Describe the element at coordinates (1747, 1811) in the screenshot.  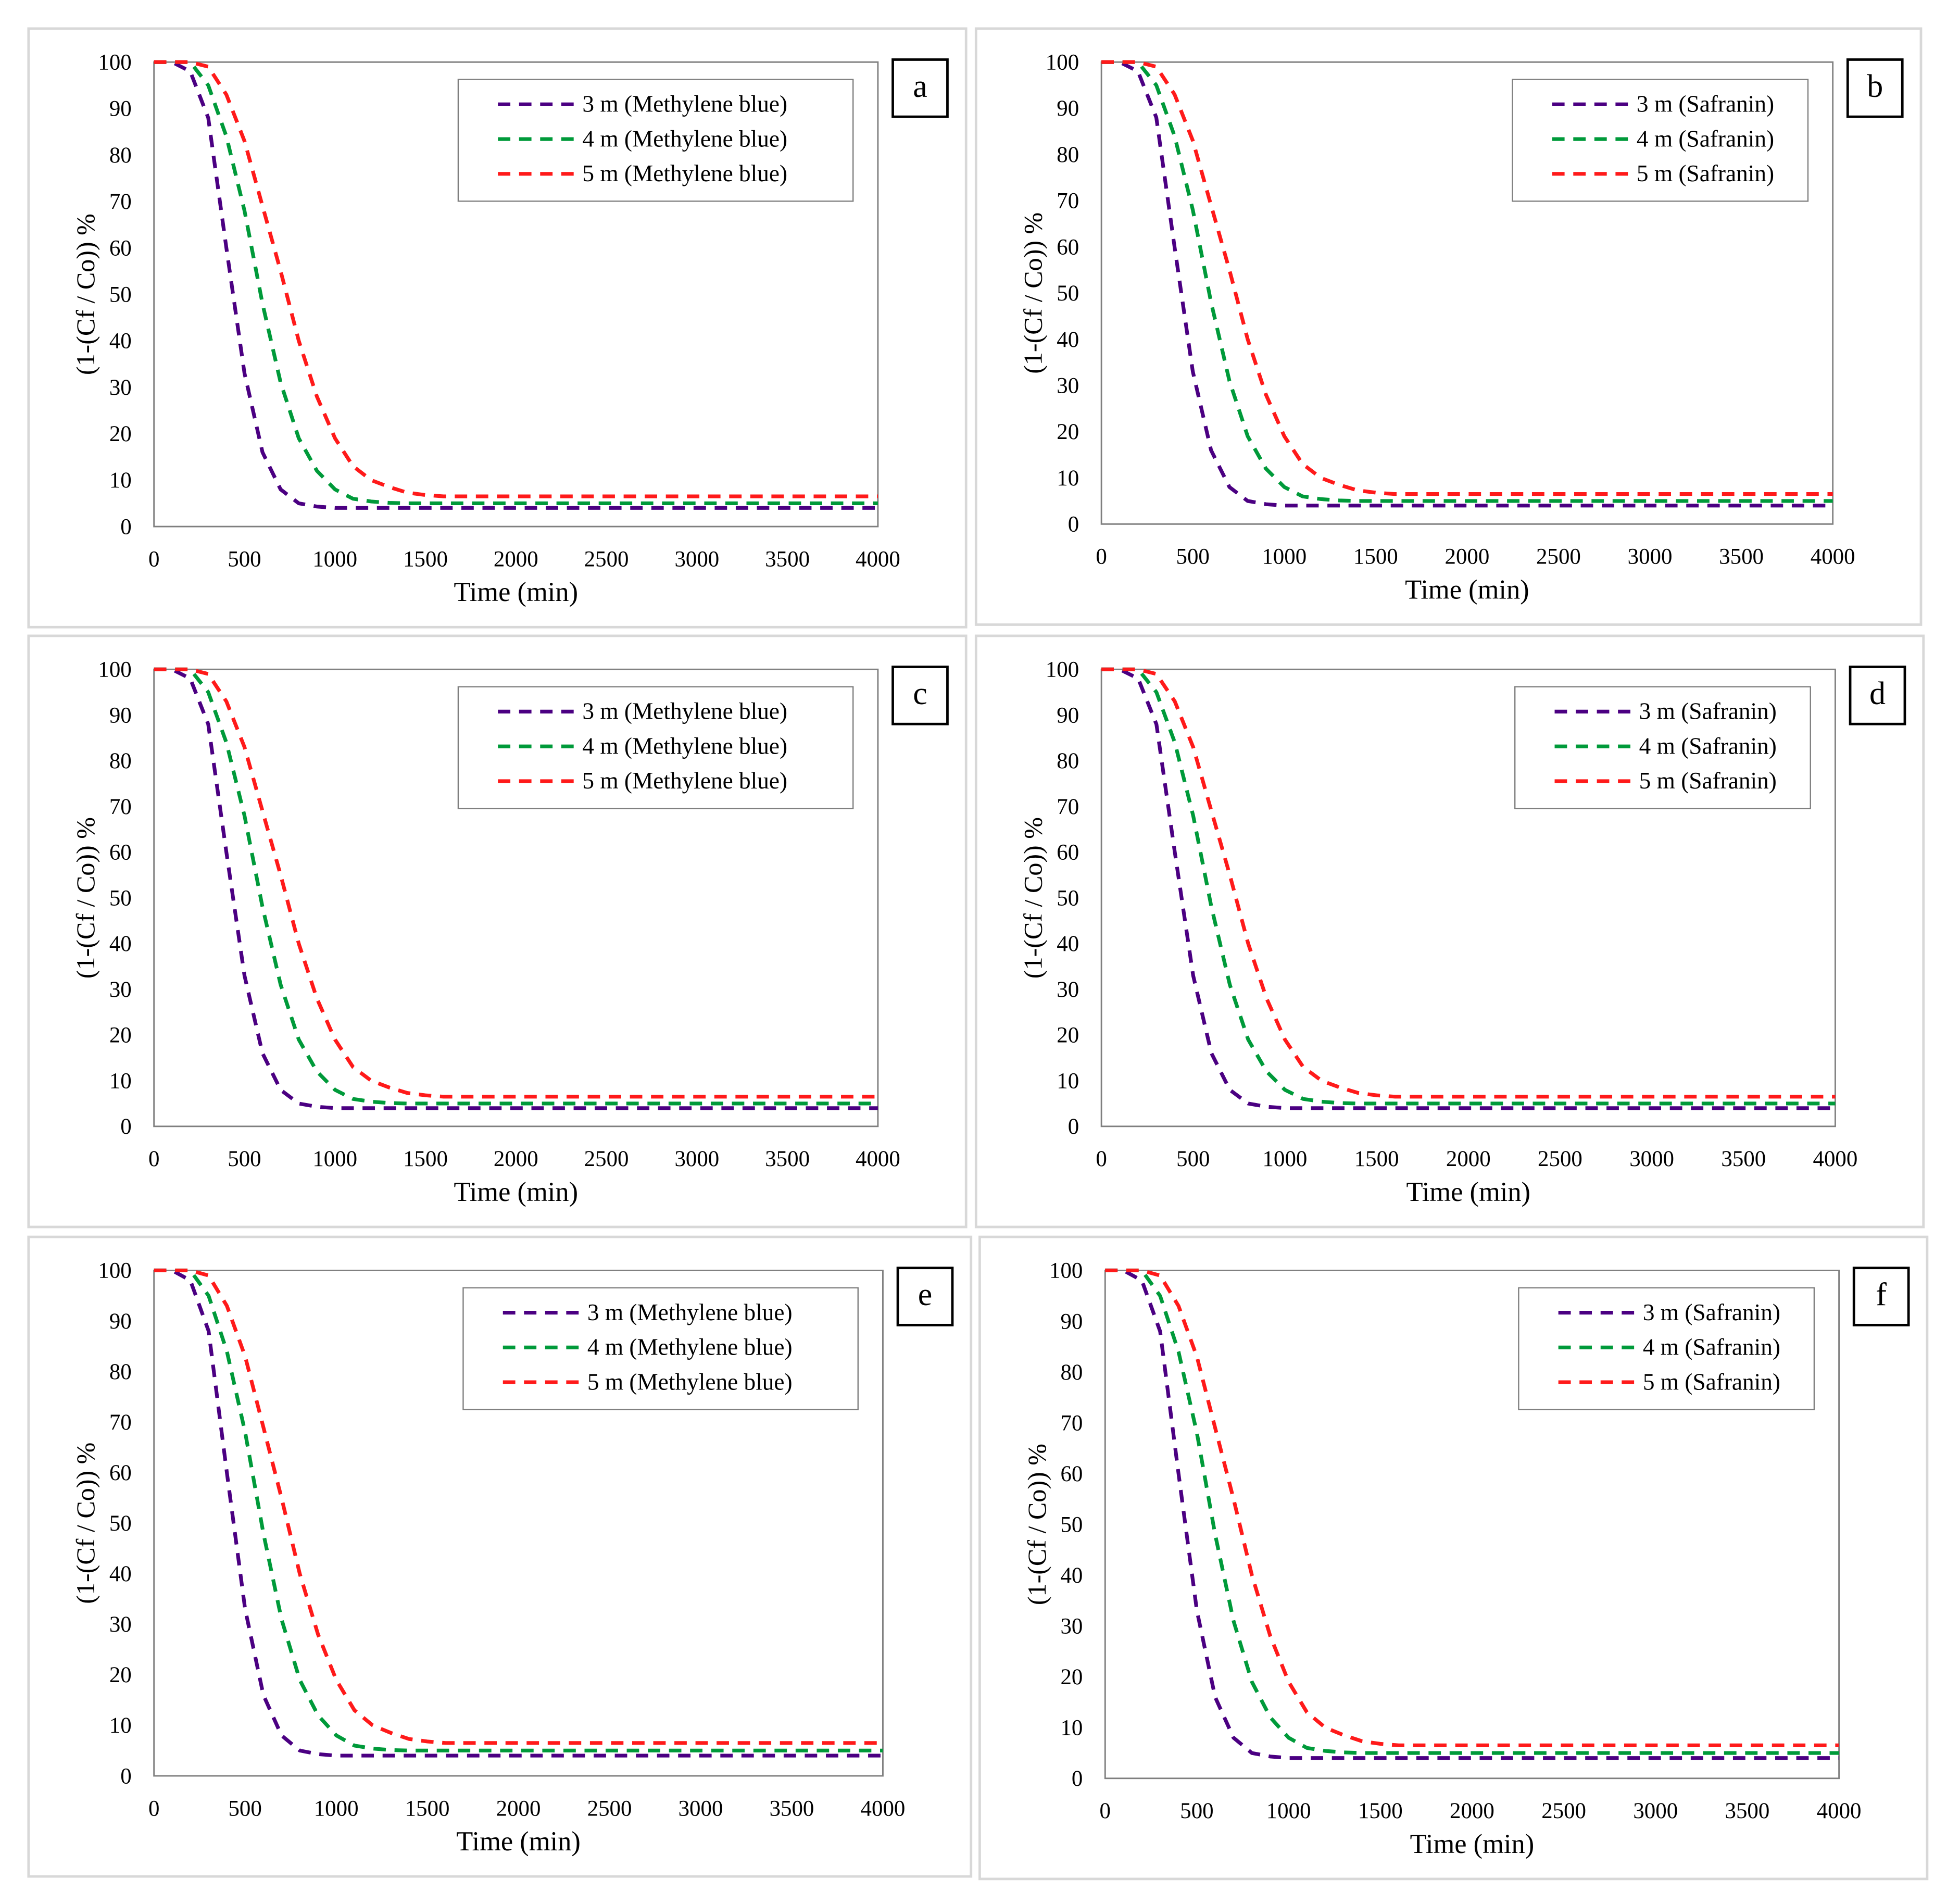
I see `x-tick-label: 3500` at that location.